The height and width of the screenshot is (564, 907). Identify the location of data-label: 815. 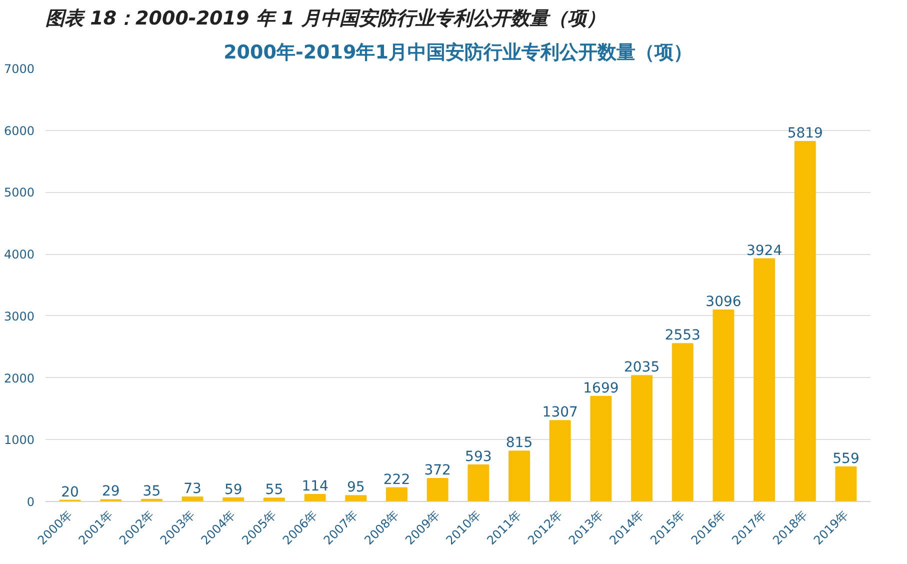
(519, 443).